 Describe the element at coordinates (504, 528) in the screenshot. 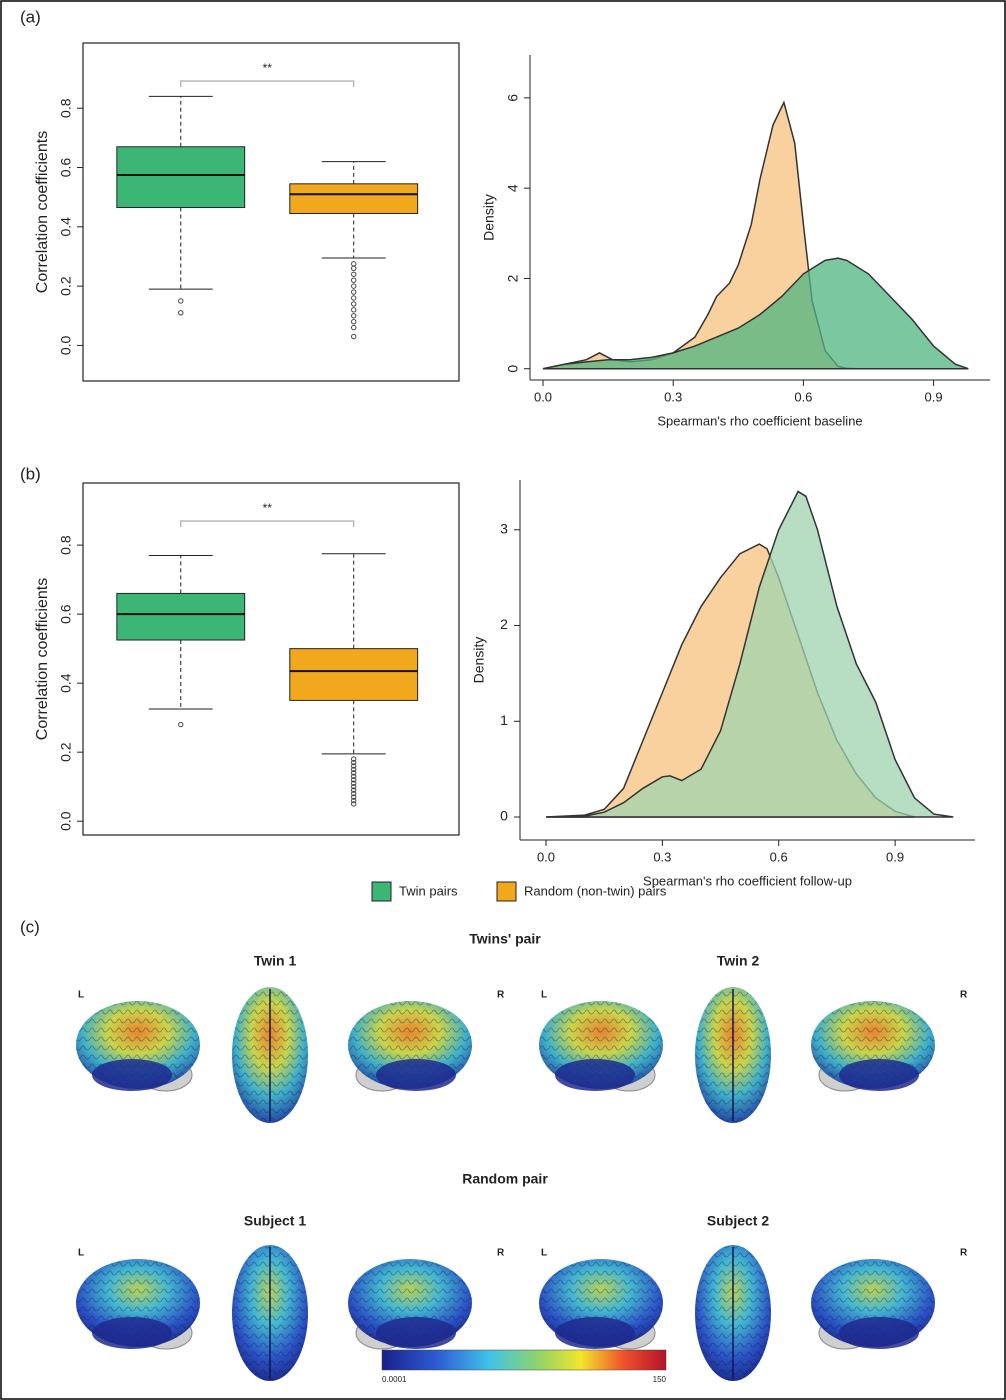

I see `y-tick-label: 3` at that location.